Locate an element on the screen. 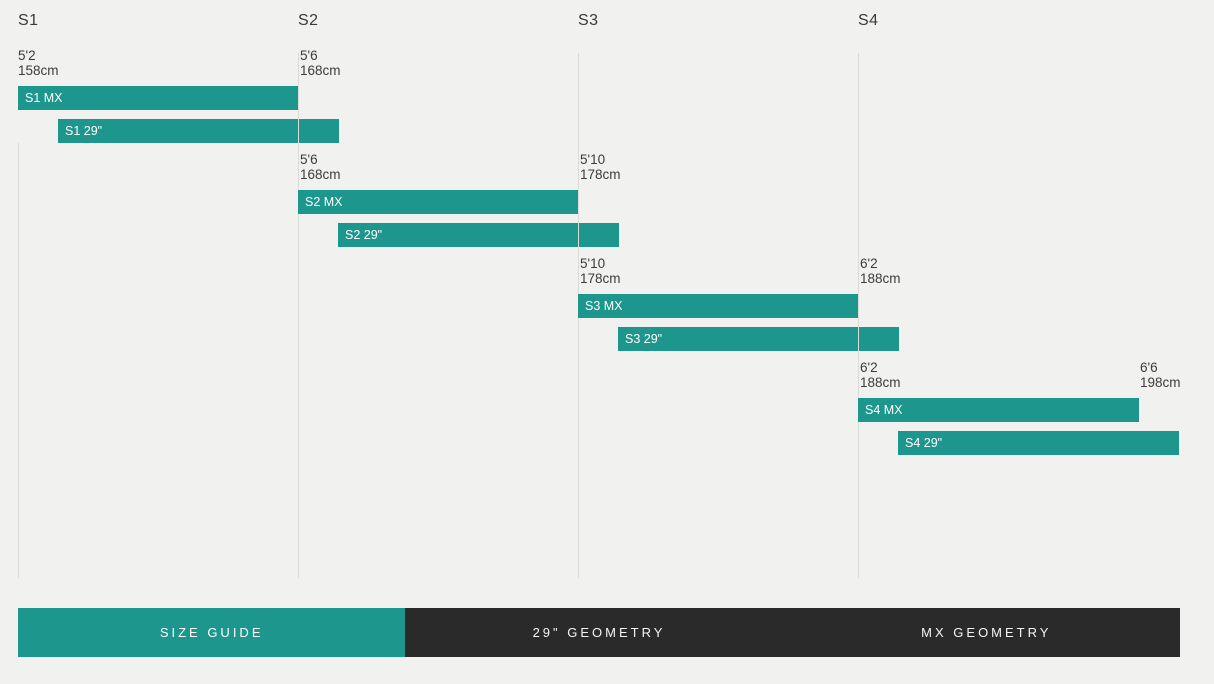  height-range-label-s4-min: 6'2 188cm is located at coordinates (880, 375).